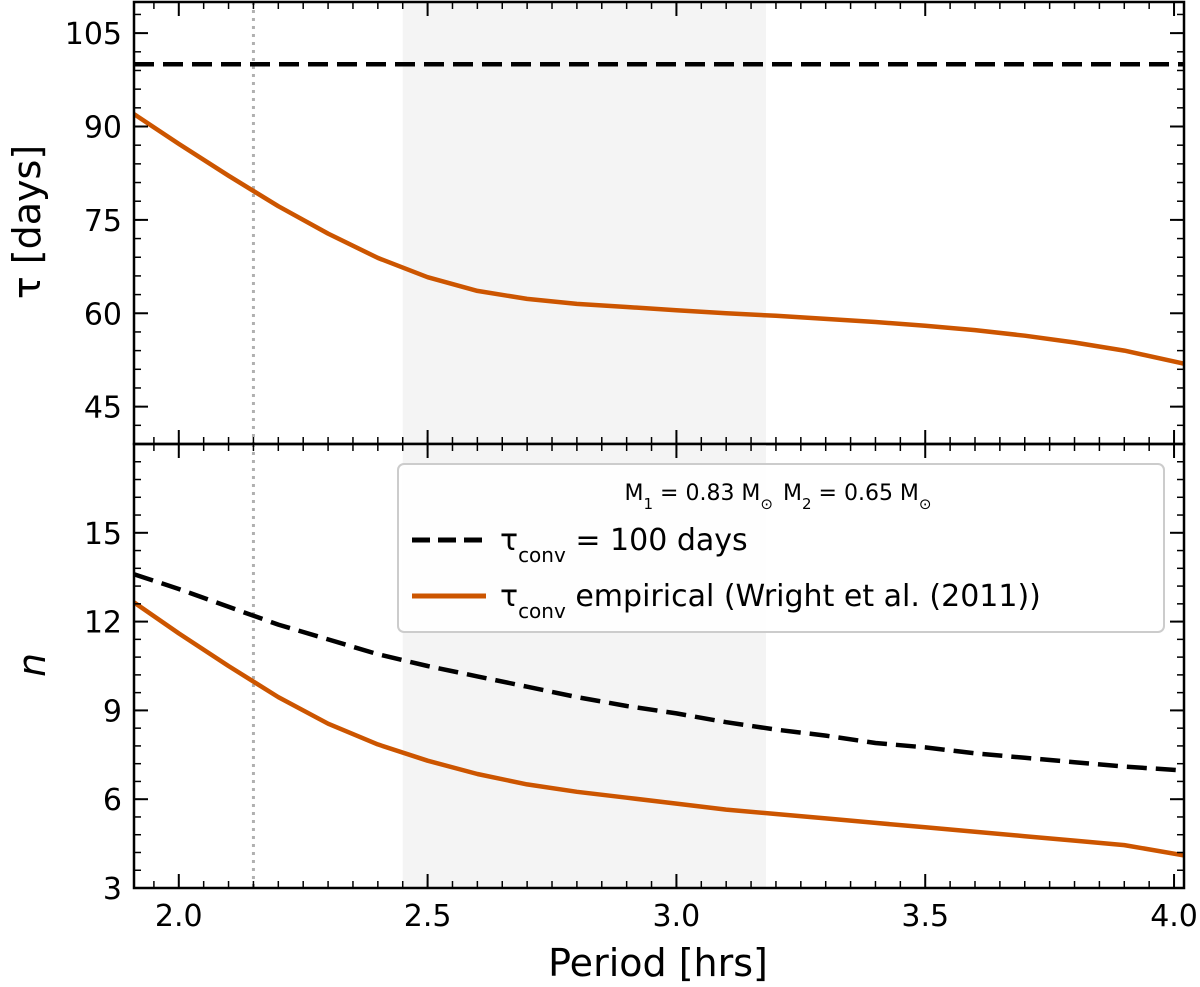 Image resolution: width=1200 pixels, height=987 pixels. I want to click on bottom-y-tick-label: 9, so click(112, 711).